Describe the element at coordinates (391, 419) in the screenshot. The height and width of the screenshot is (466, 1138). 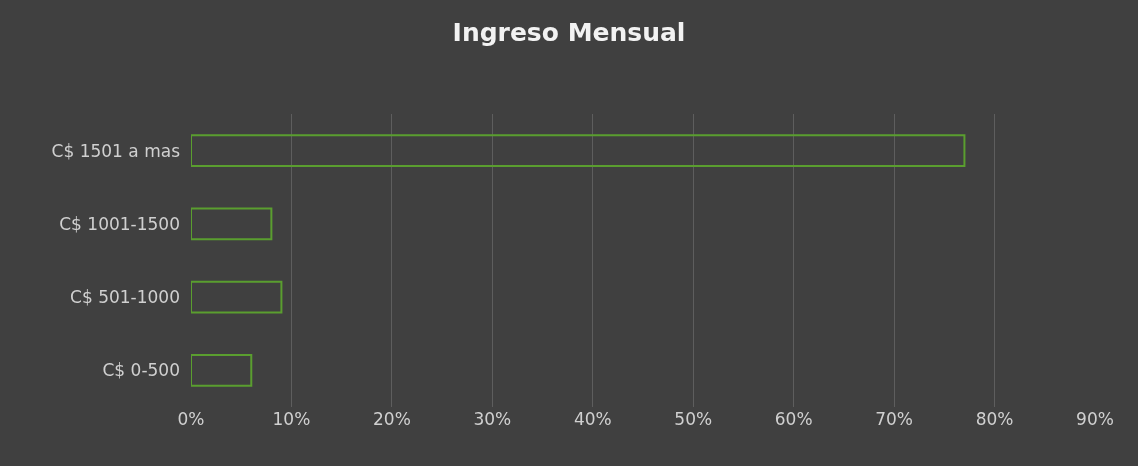
I see `x-tick-label: 20%` at that location.